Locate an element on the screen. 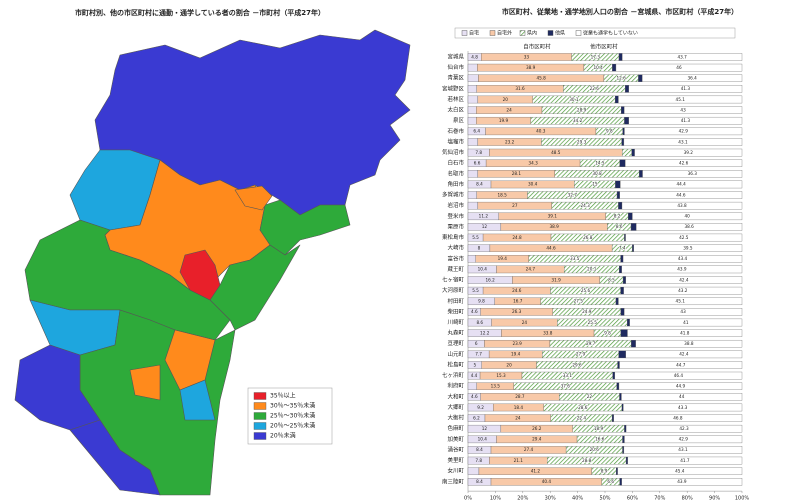 Image resolution: width=800 pixels, height=503 pixels. data-label: 43.2 is located at coordinates (683, 290).